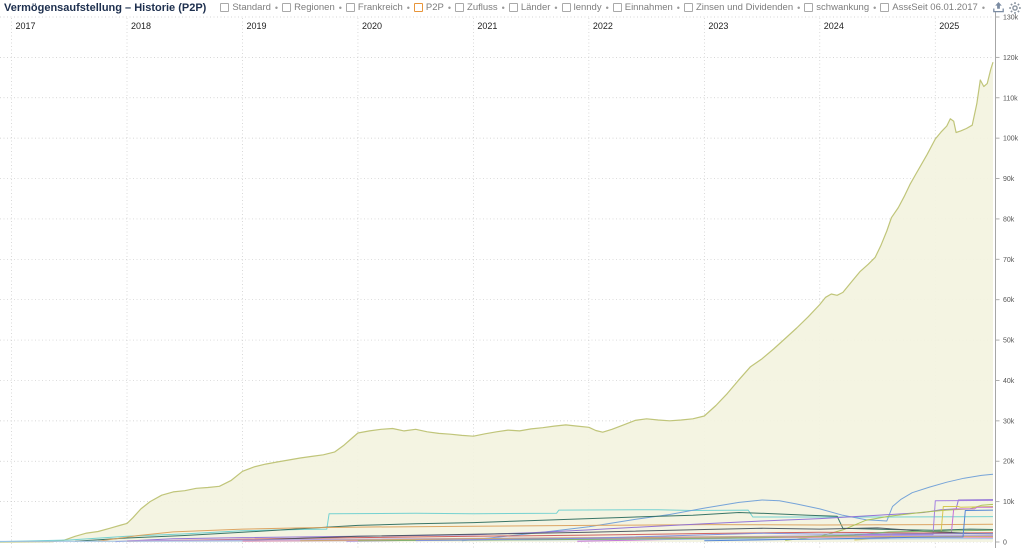 The width and height of the screenshot is (1024, 548). I want to click on tab-zinsen-und-dividenden: Zinsen und Dividenden, so click(738, 7).